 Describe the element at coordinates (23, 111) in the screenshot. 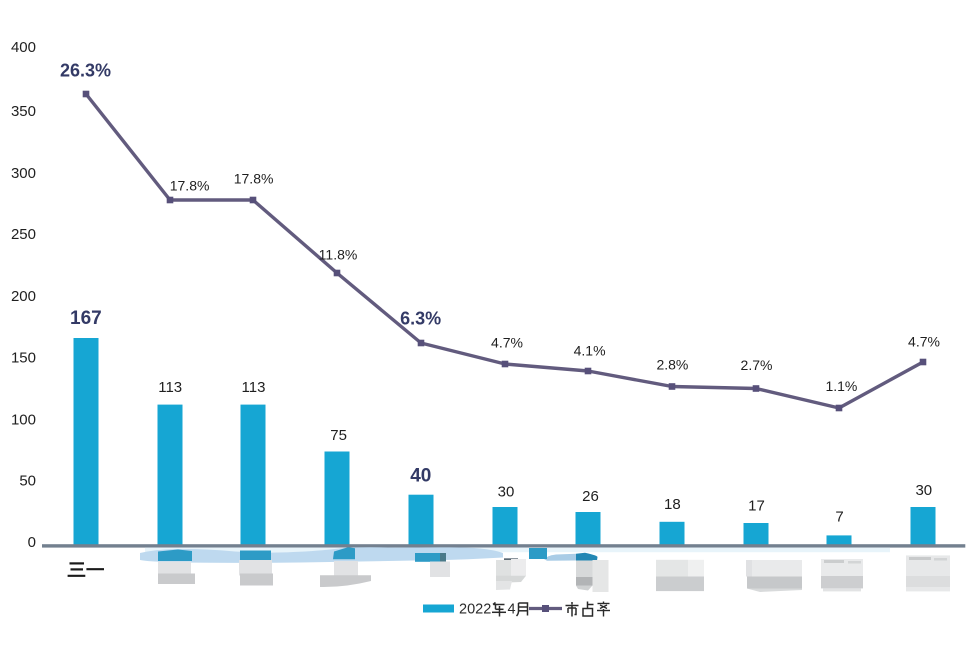

I see `svg-text: 350` at that location.